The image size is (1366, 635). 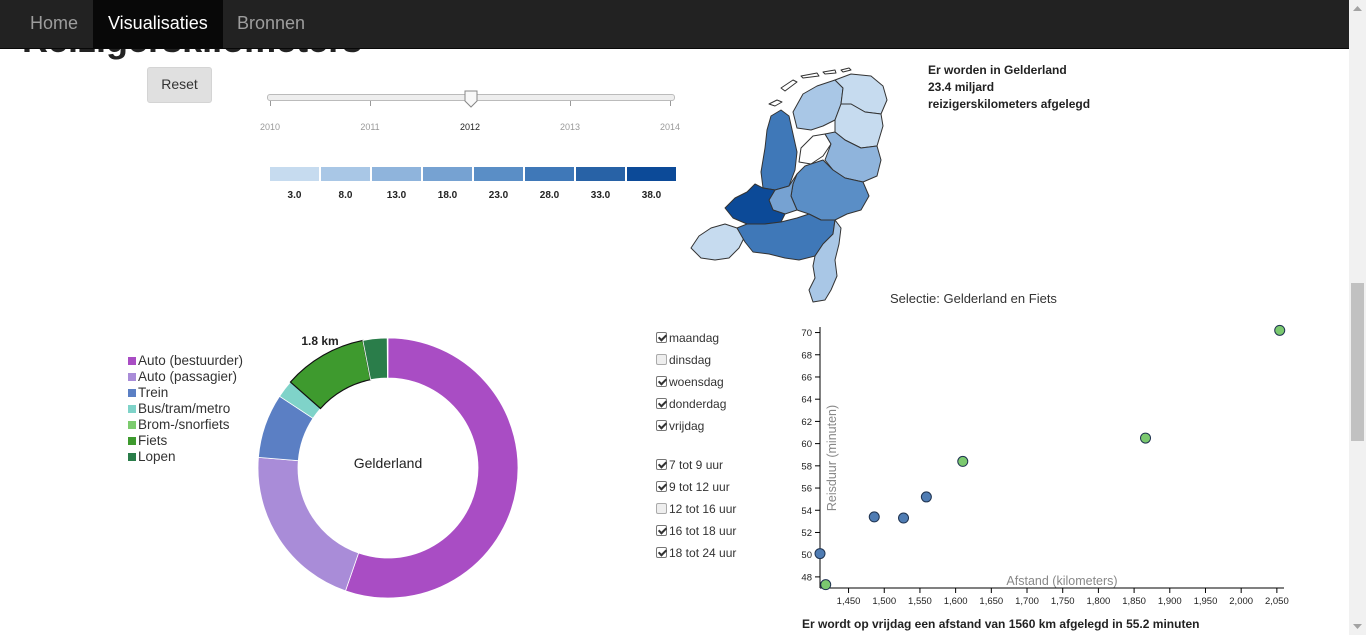 I want to click on scroll-up-arrow-icon, so click(x=1357, y=8).